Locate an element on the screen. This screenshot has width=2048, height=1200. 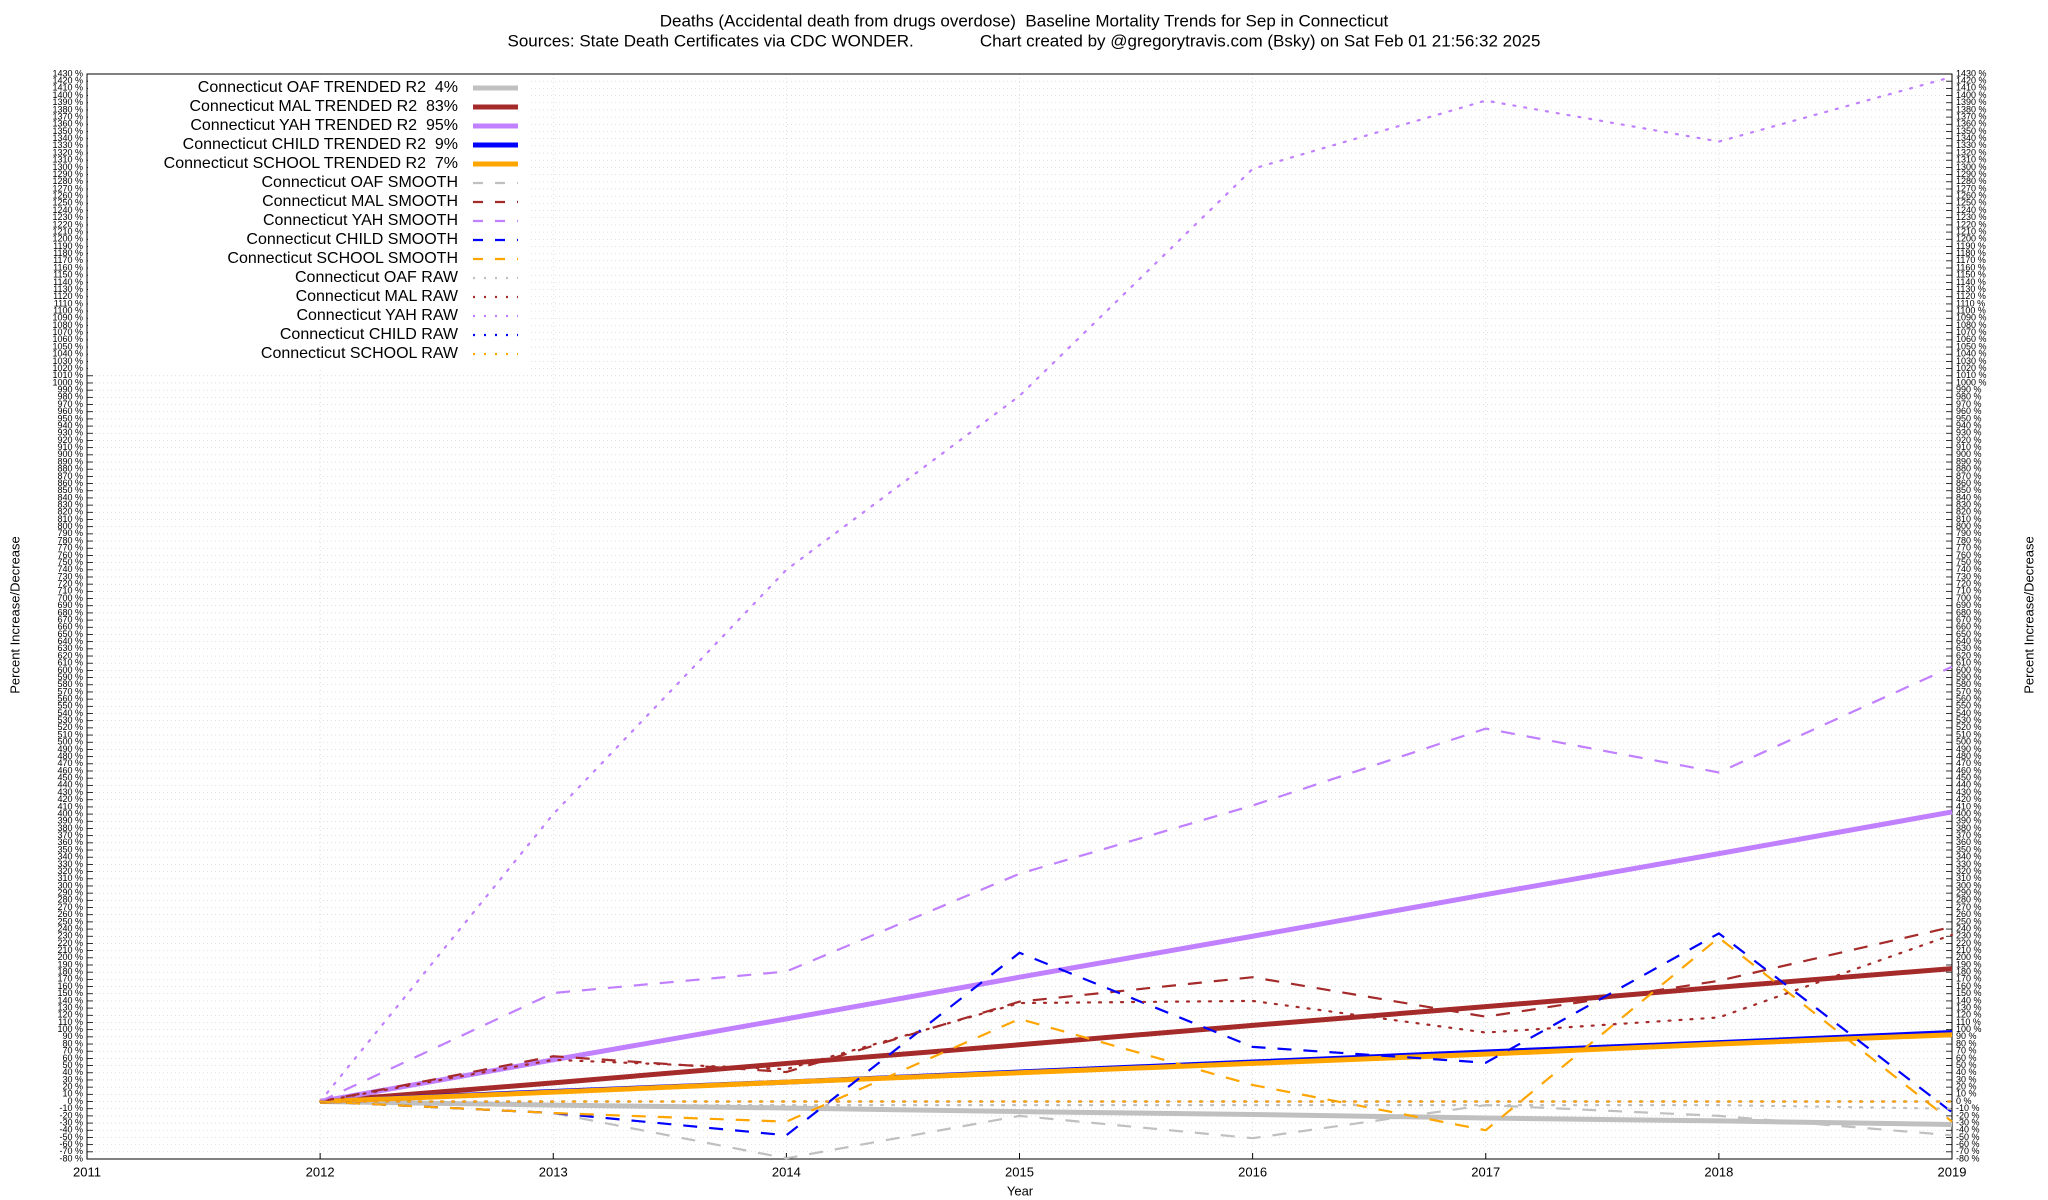
y2-tick-label: -70 % is located at coordinates (1968, 1151).